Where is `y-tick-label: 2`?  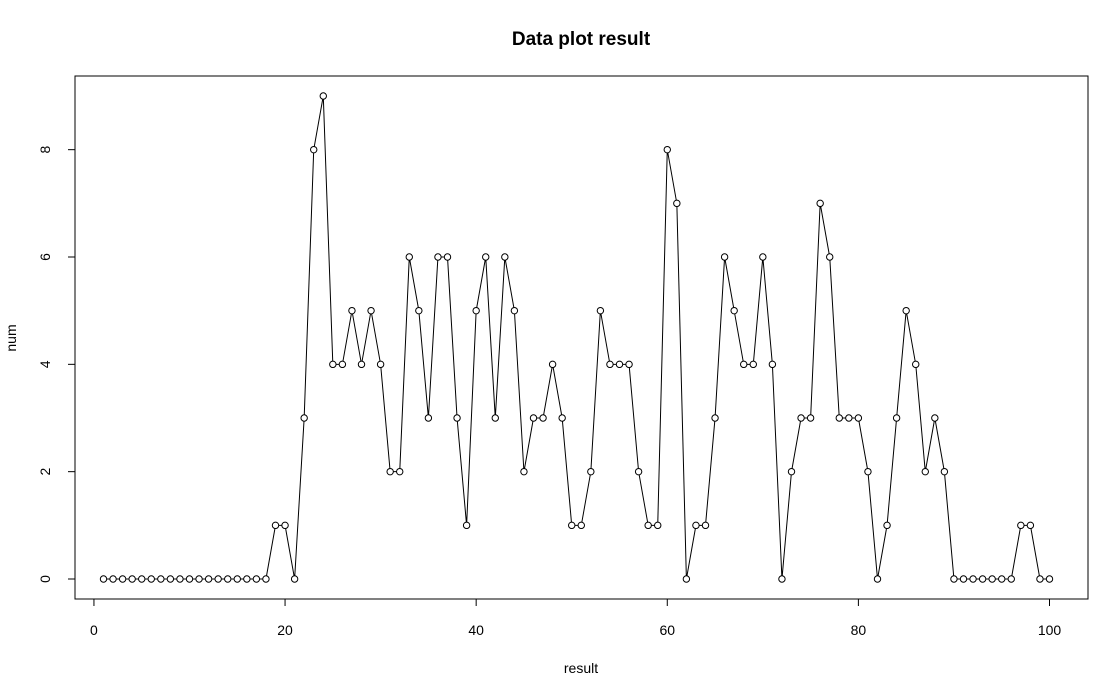 y-tick-label: 2 is located at coordinates (45, 472).